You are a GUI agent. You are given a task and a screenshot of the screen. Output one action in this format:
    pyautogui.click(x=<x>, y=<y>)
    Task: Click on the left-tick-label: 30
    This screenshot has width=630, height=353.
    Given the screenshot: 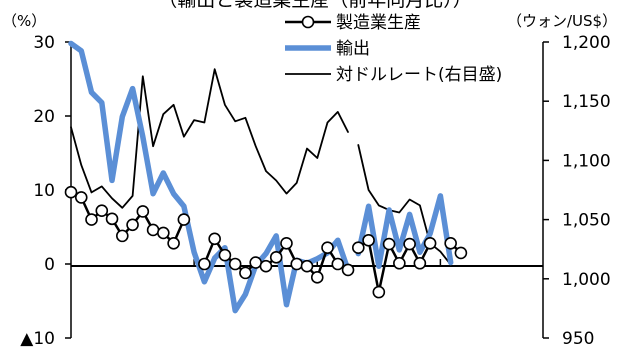 What is the action you would take?
    pyautogui.click(x=44, y=43)
    